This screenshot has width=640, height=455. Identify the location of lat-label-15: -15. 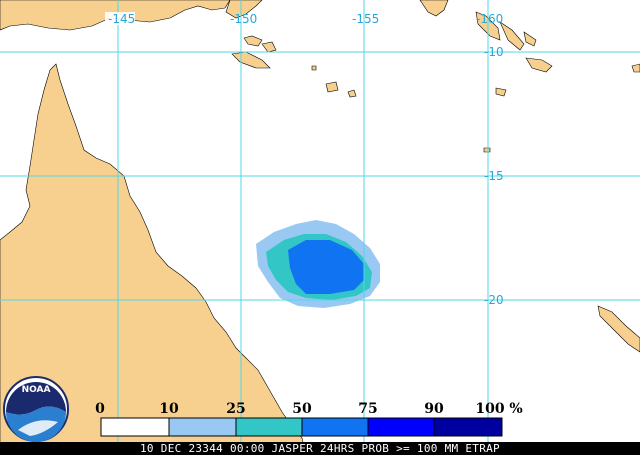
(494, 176).